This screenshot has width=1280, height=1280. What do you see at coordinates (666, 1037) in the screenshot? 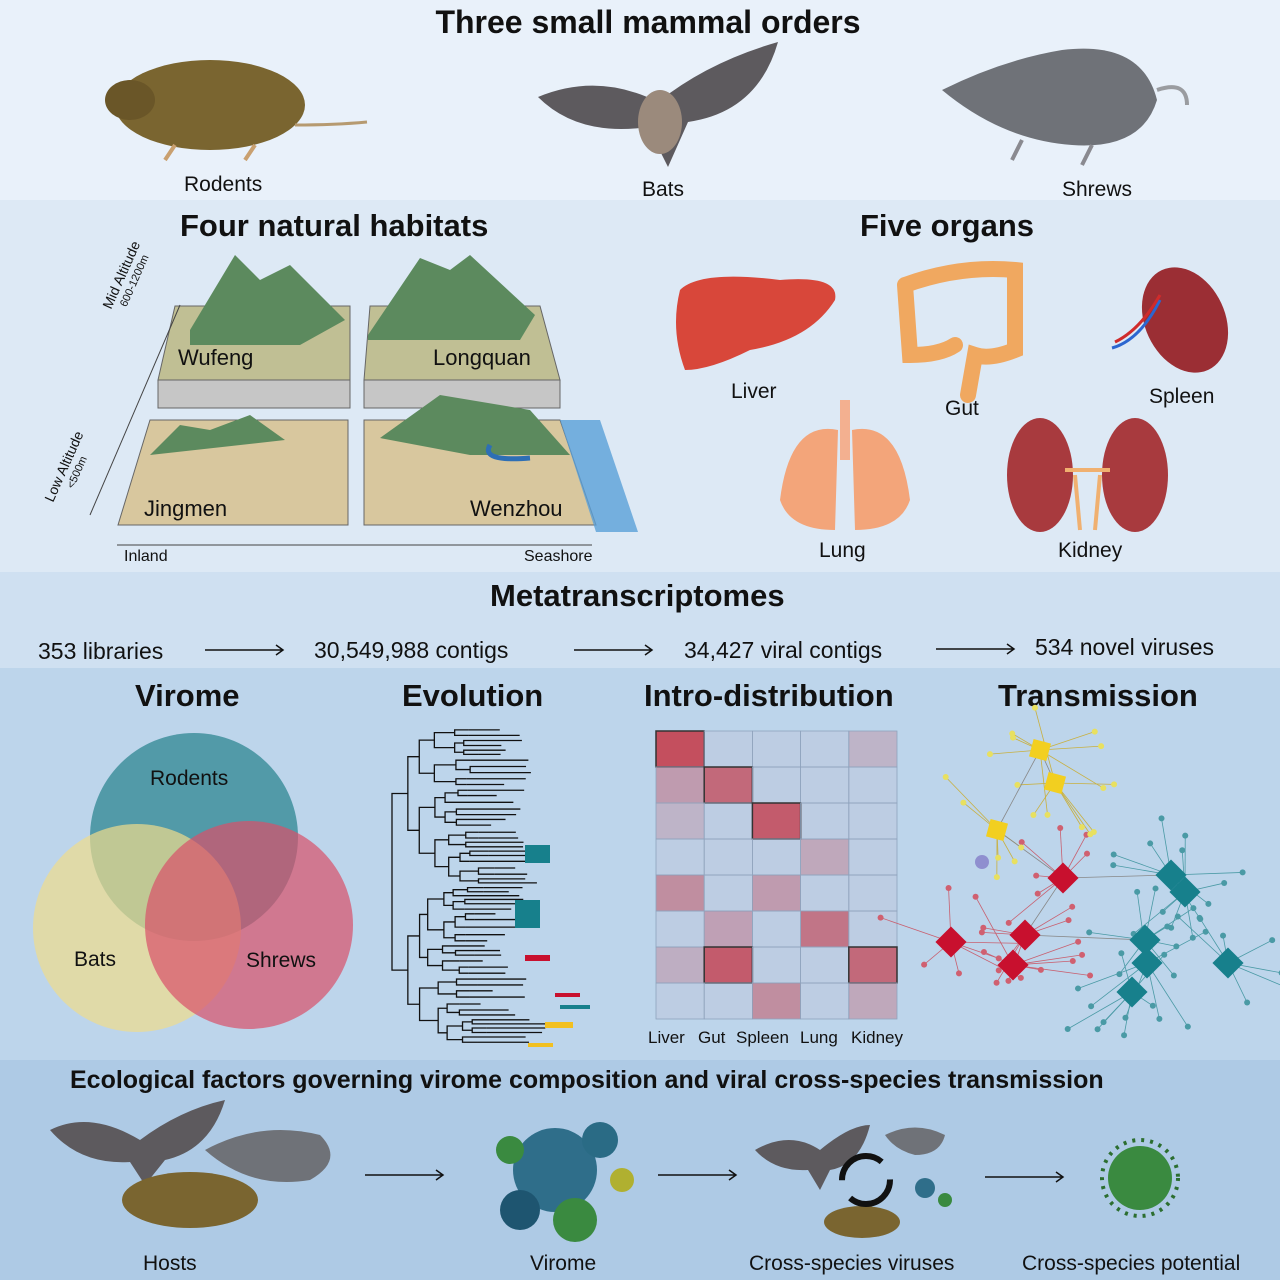
I see `heatmap-column-label: Liver` at bounding box center [666, 1037].